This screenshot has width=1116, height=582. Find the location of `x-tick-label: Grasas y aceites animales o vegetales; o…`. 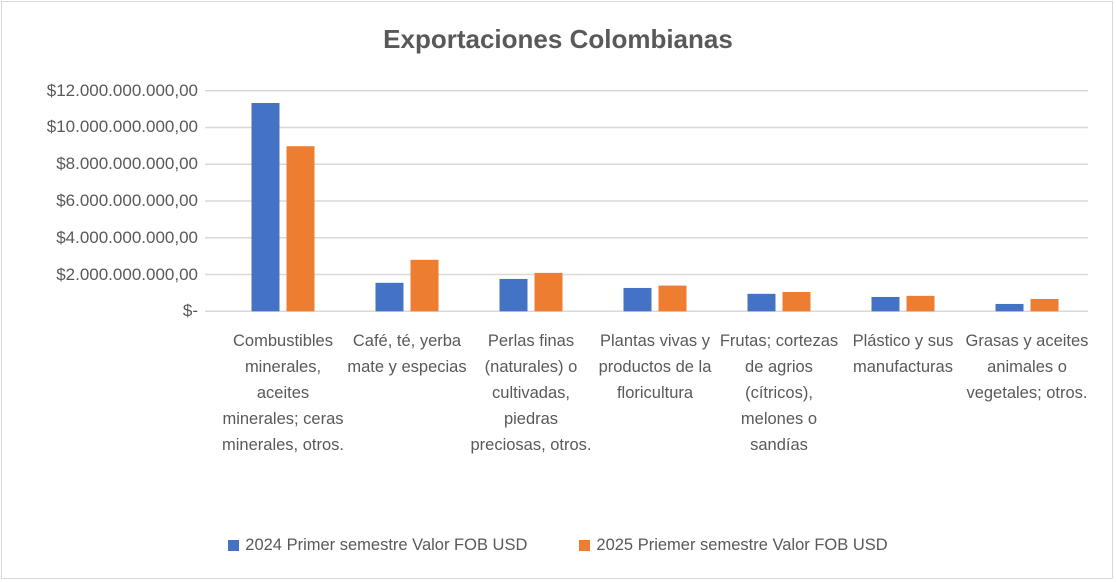

x-tick-label: Grasas y aceites animales o vegetales; o… is located at coordinates (1027, 367).